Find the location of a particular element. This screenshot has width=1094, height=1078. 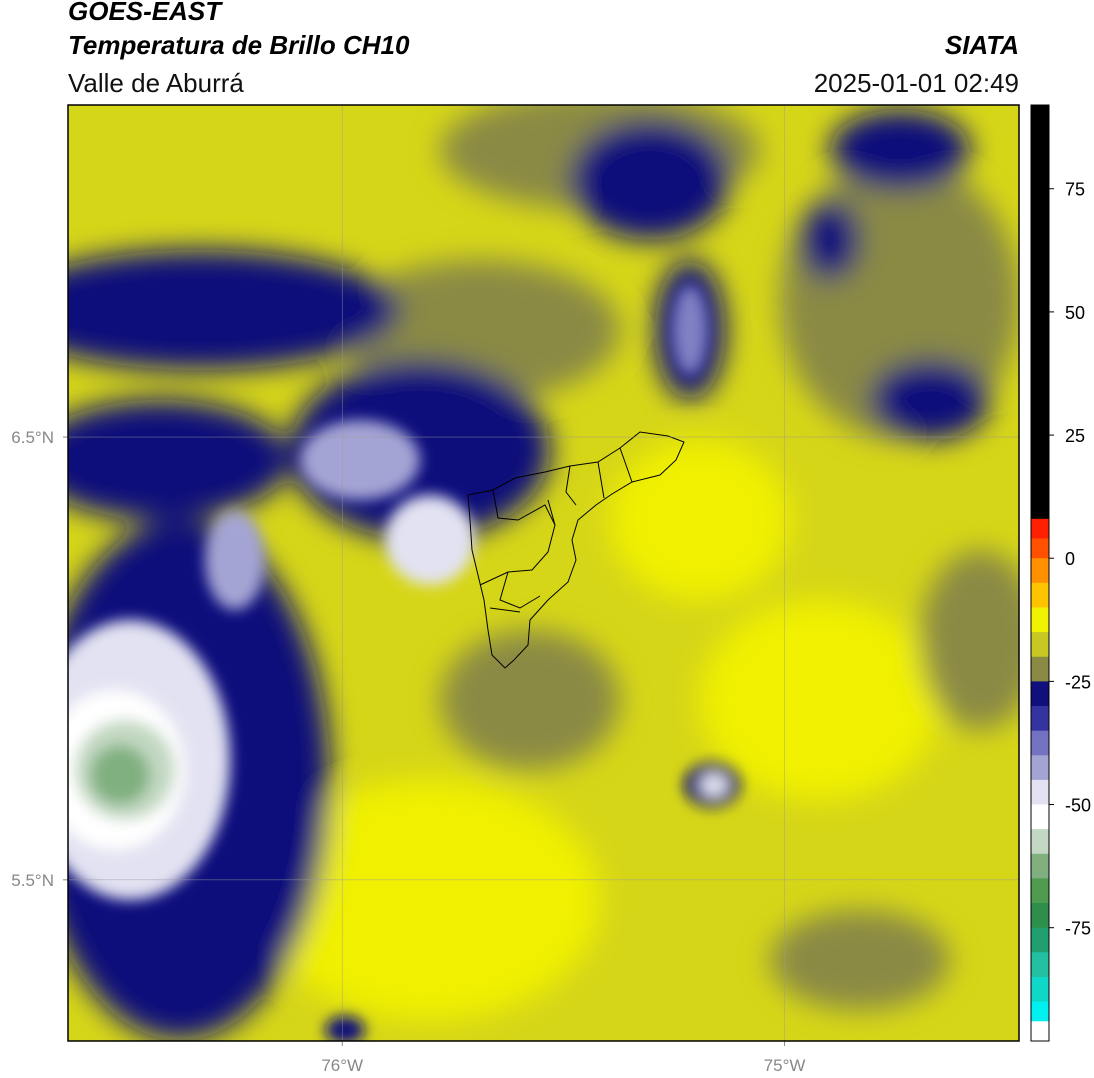

lon-tick-label: 76°W is located at coordinates (342, 1065).